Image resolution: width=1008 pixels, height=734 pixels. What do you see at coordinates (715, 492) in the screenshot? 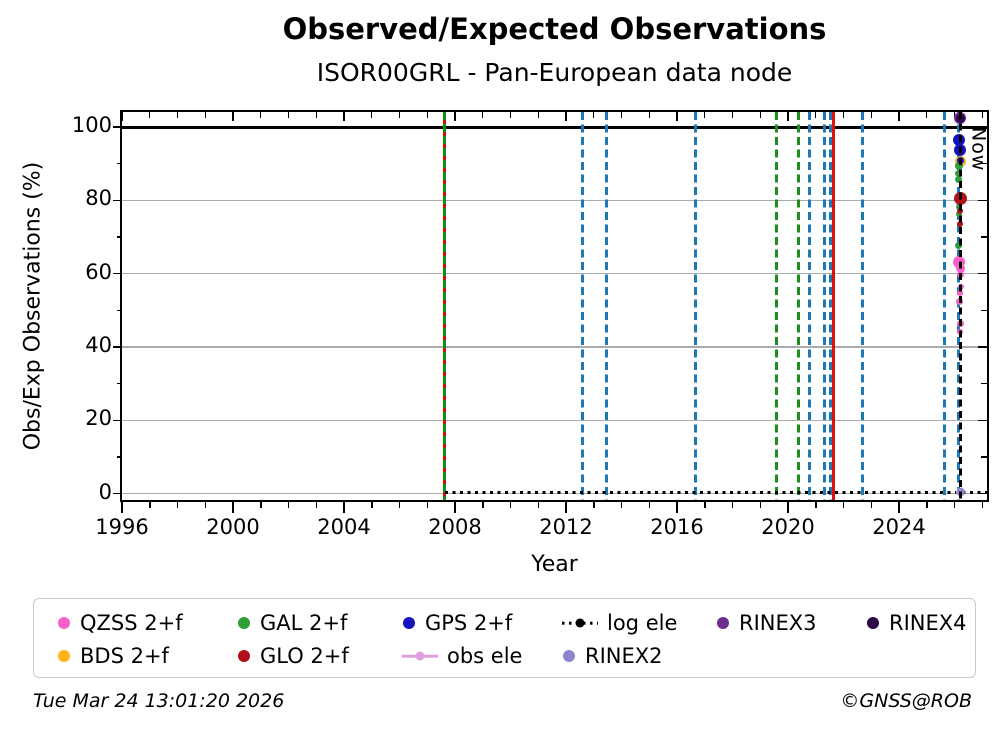
I see `log-ele-line` at bounding box center [715, 492].